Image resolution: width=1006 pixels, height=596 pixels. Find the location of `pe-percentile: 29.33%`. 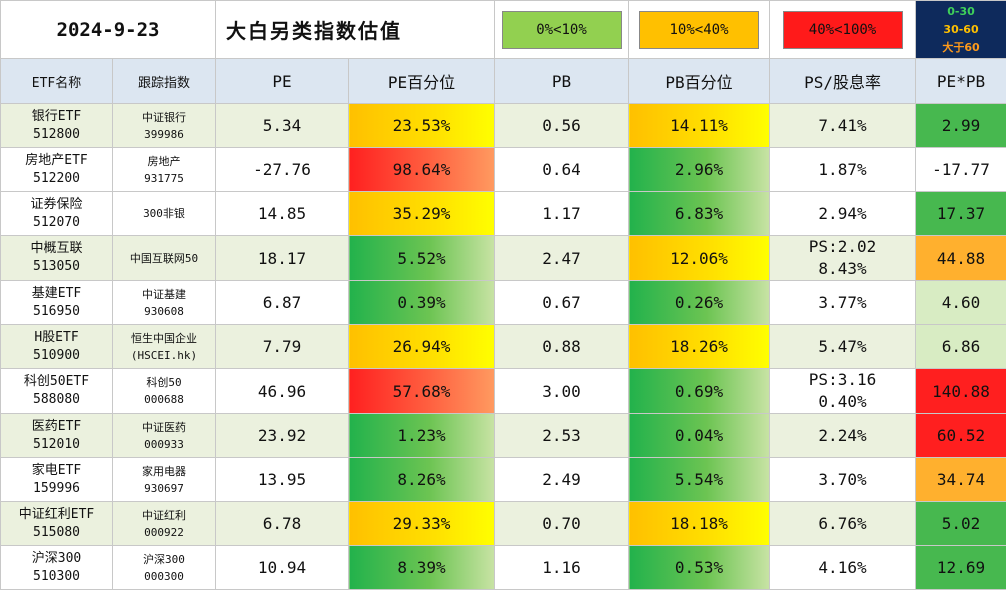

pe-percentile: 29.33% is located at coordinates (422, 523).